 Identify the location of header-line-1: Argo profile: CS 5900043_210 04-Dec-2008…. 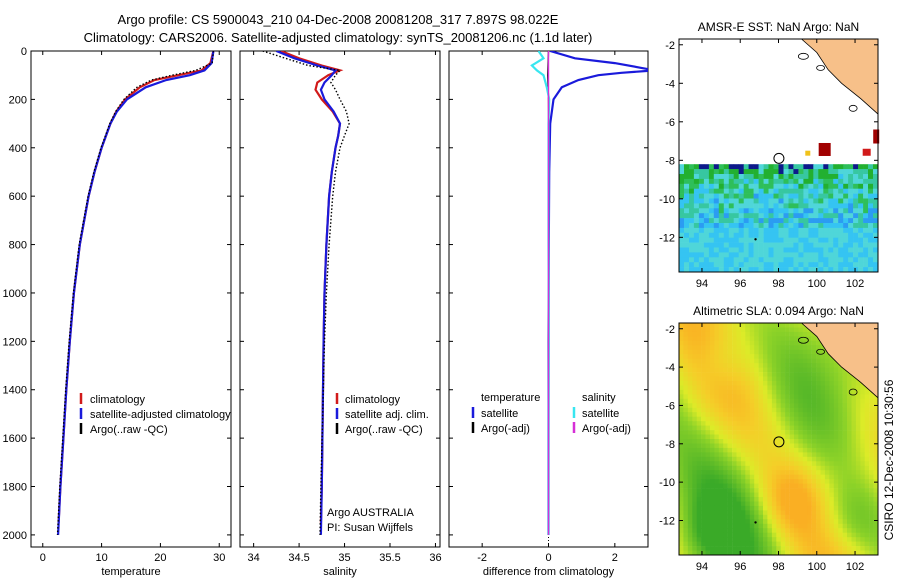
(338, 19).